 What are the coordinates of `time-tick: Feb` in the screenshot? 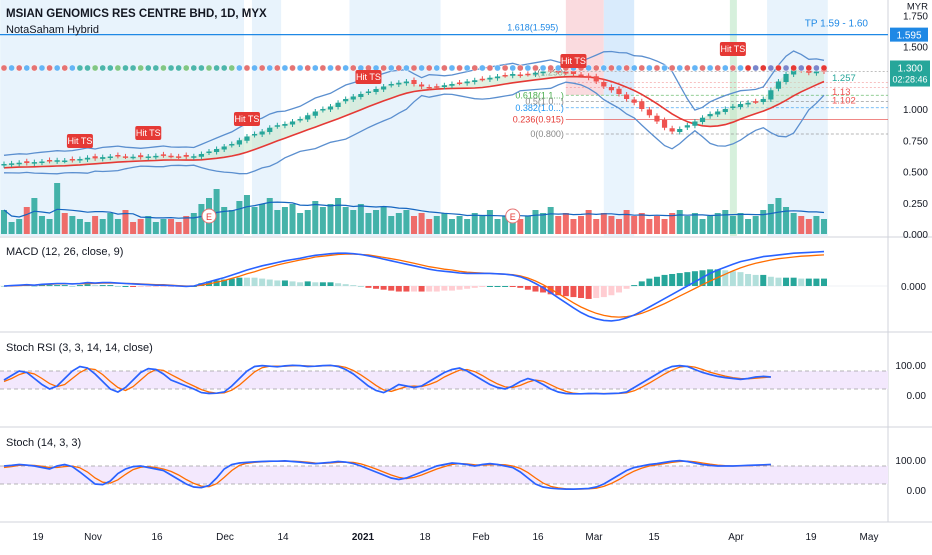 It's located at (481, 537).